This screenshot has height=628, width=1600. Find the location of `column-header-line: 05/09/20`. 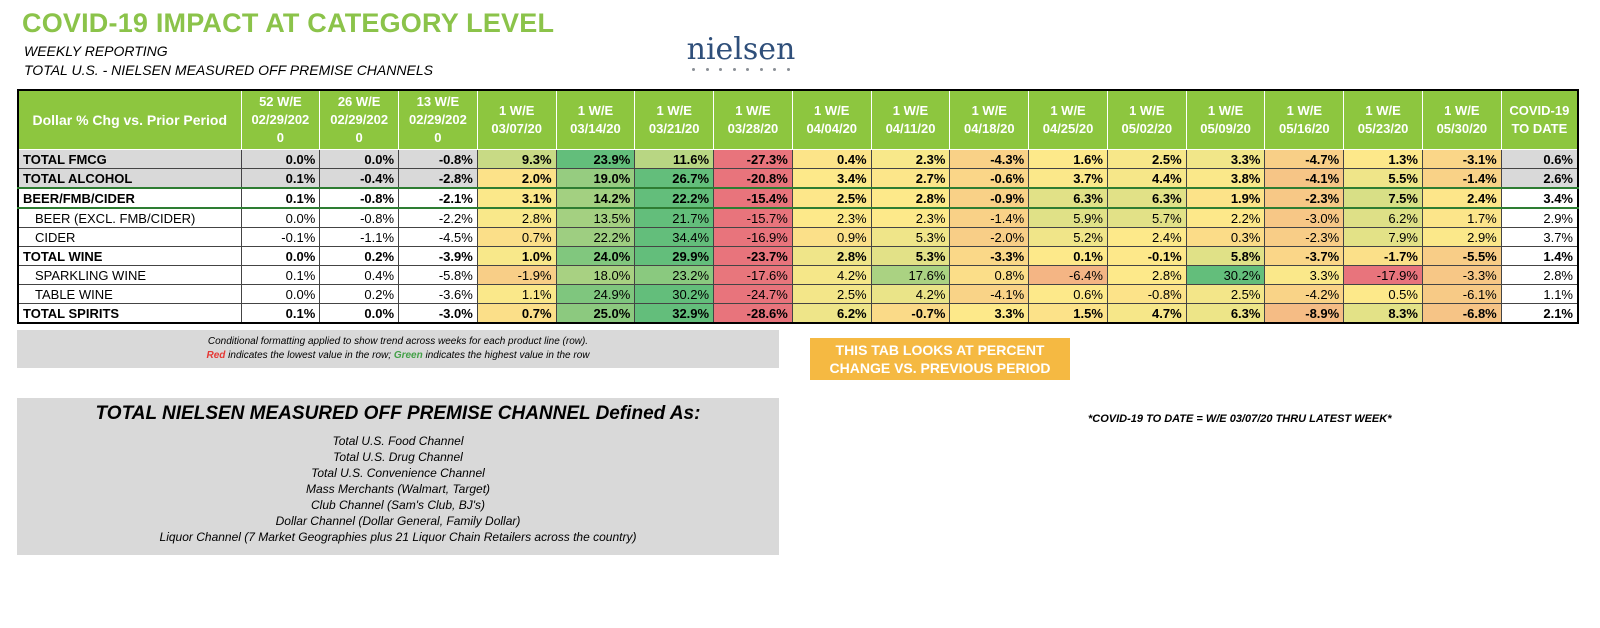

column-header-line: 05/09/20 is located at coordinates (1225, 128).